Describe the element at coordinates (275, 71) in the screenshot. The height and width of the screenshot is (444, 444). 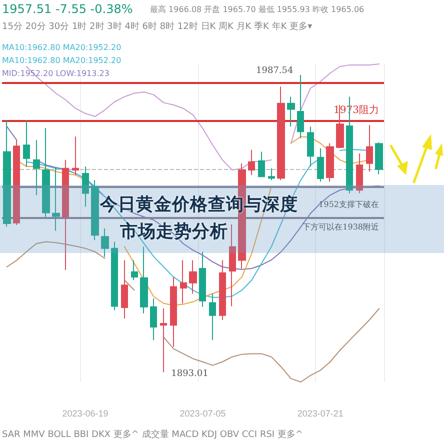
I see `text: 1987.54` at that location.